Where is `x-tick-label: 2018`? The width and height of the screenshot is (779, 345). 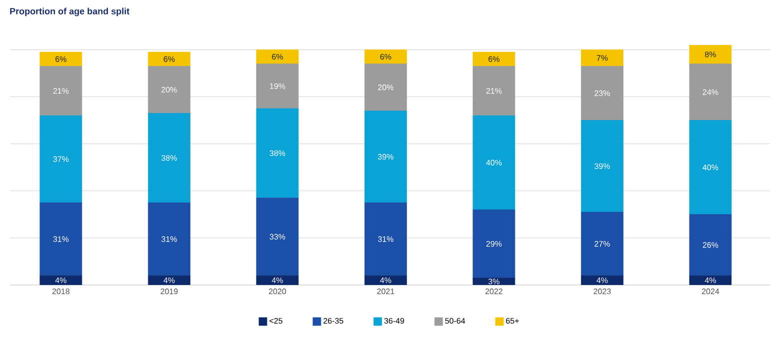 x-tick-label: 2018 is located at coordinates (61, 291).